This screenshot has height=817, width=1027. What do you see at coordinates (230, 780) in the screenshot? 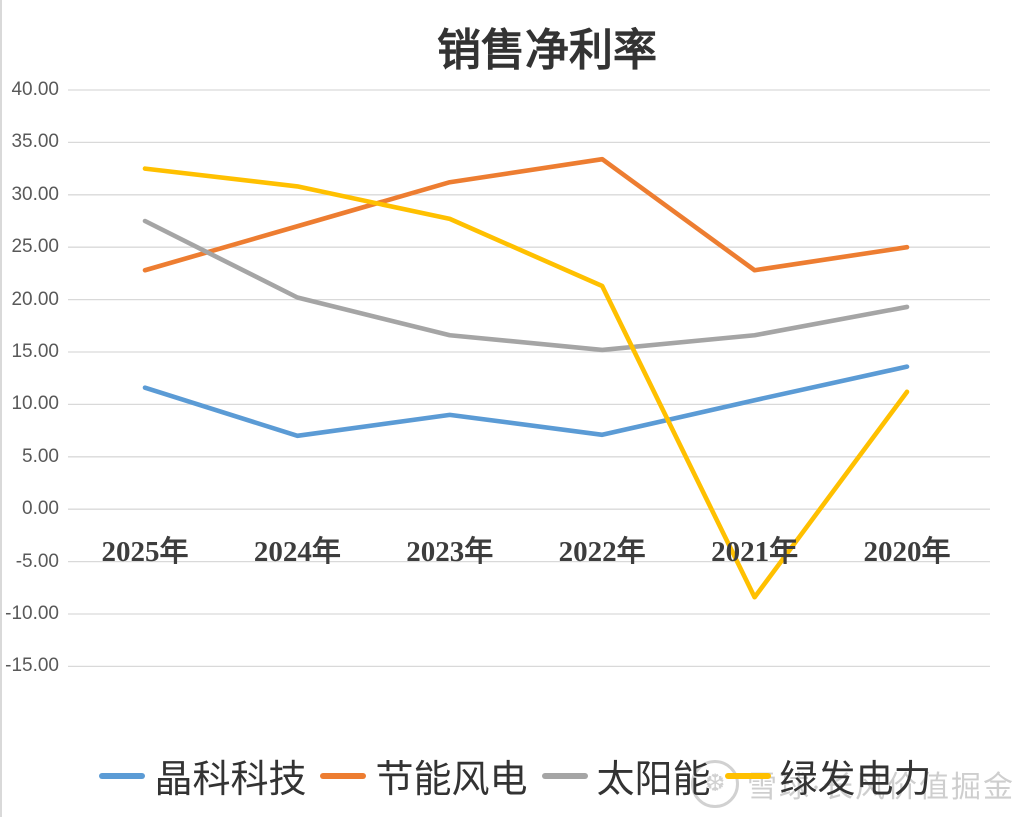
I see `legend-label: 晶科科技` at bounding box center [230, 780].